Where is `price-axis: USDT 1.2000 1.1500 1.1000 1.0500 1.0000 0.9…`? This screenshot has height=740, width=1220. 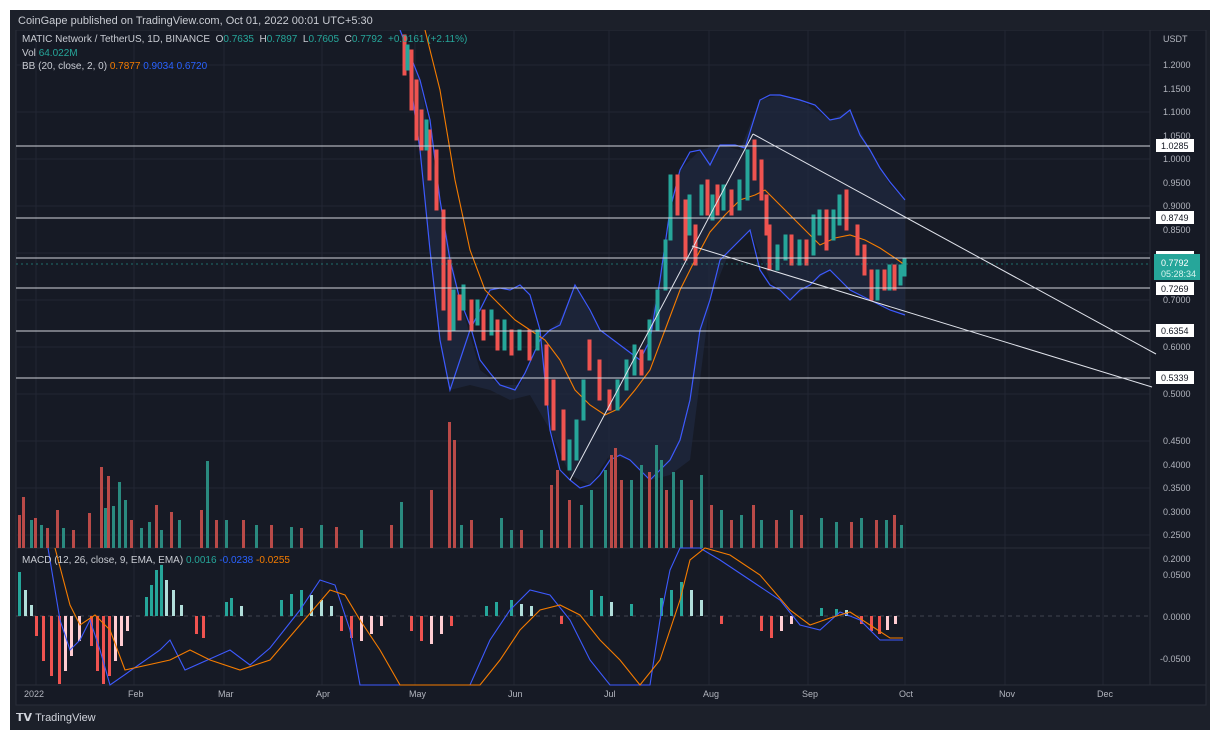
price-axis: USDT 1.2000 1.1500 1.1000 1.0500 1.0000 0.9… is located at coordinates (1177, 299).